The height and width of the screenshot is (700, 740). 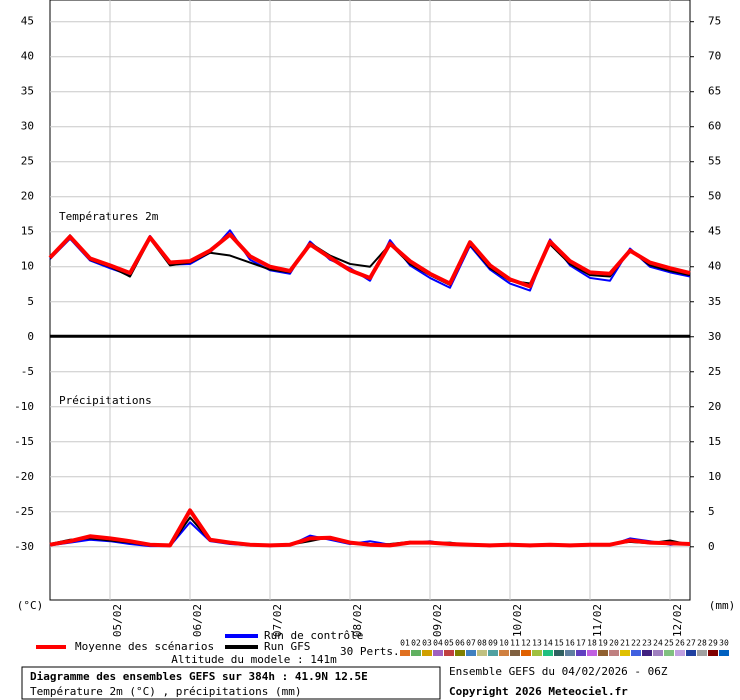 What do you see at coordinates (24, 476) in the screenshot?
I see `y-tick-label: -20` at bounding box center [24, 476].